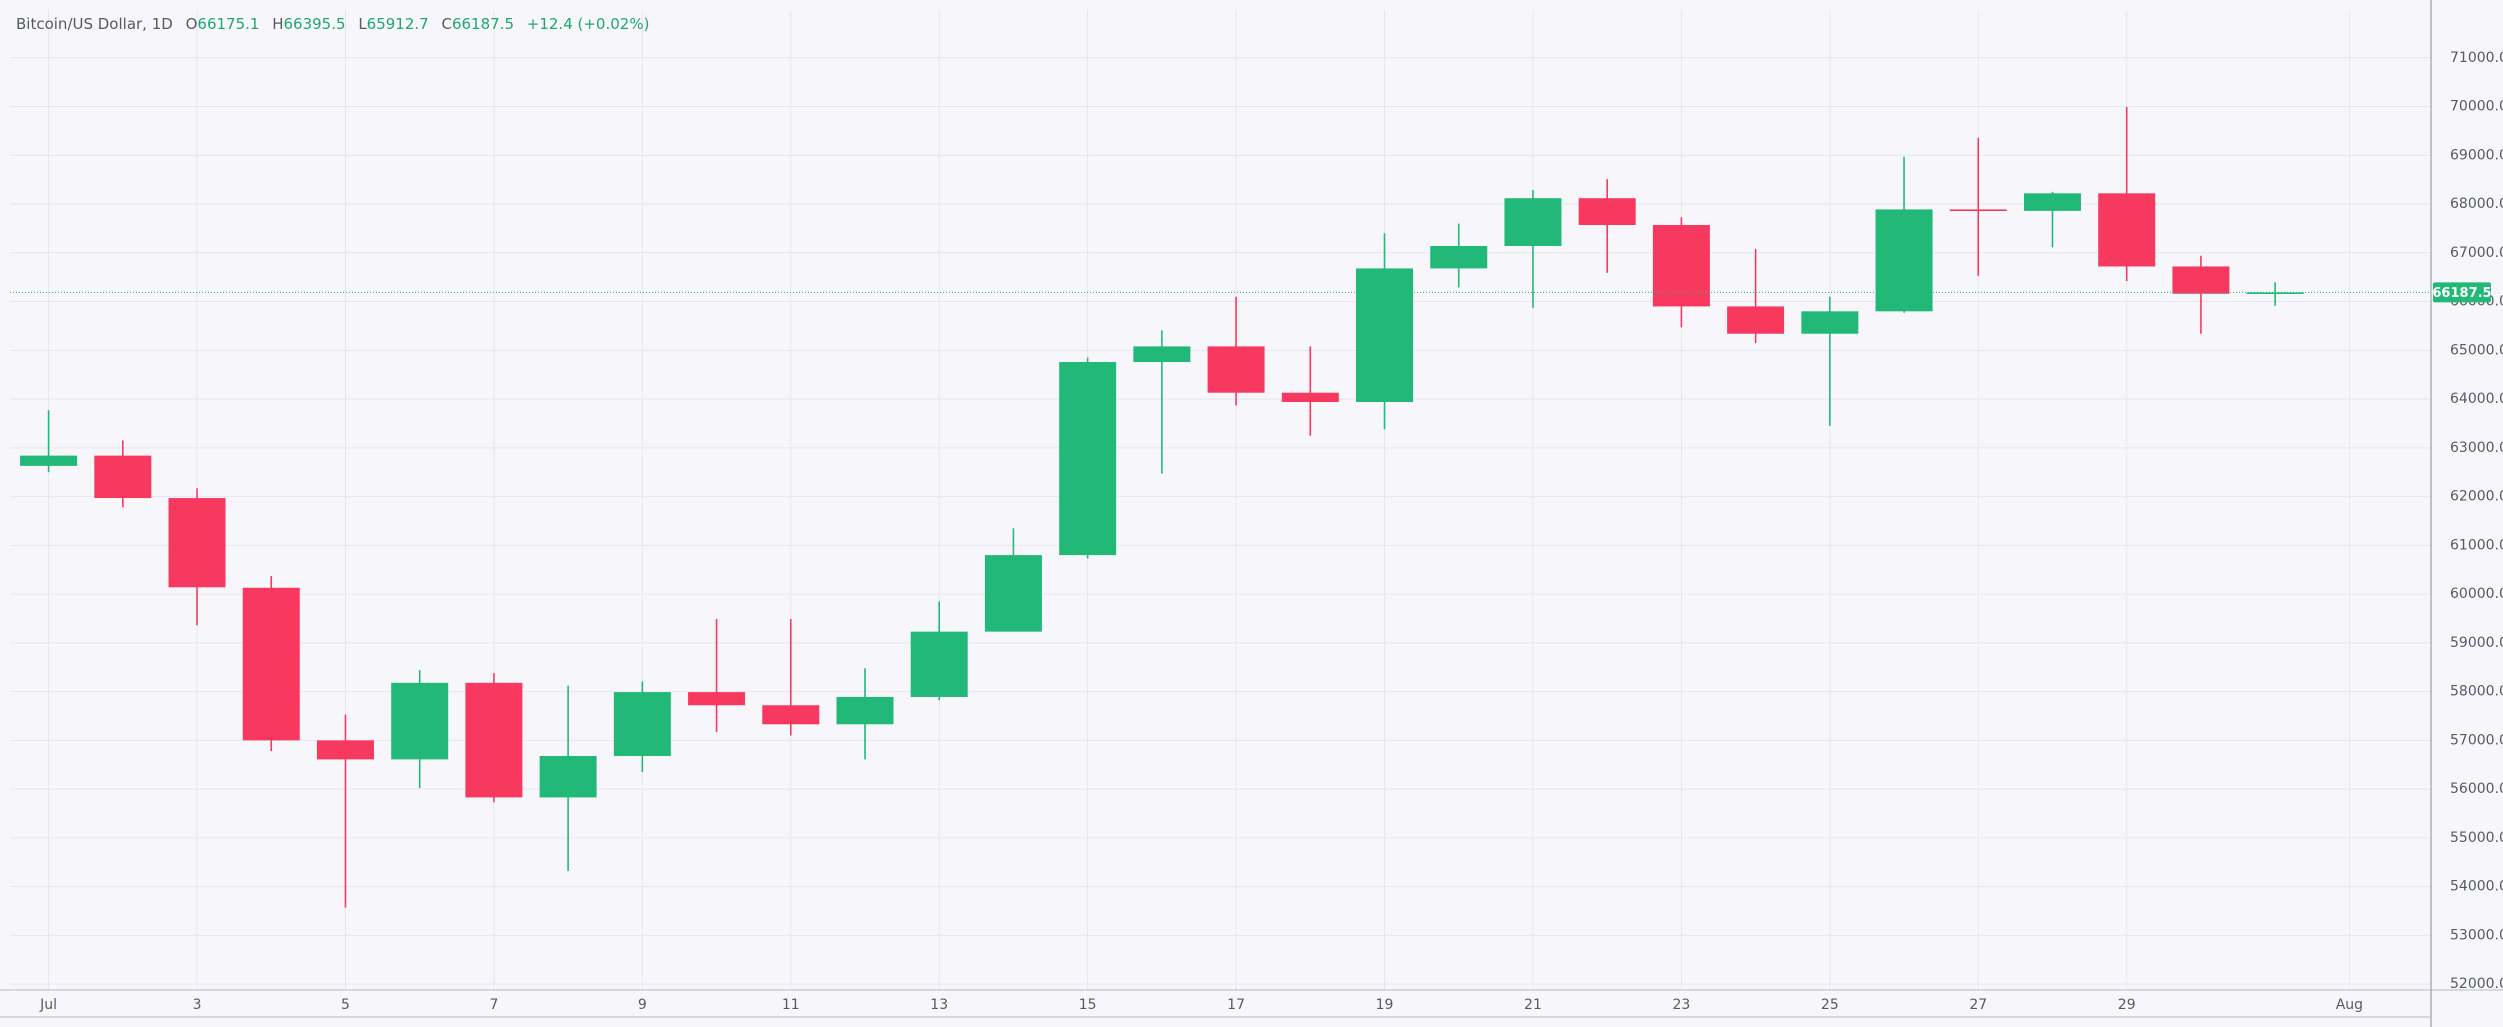  What do you see at coordinates (939, 1005) in the screenshot?
I see `x-tick-label: 13` at bounding box center [939, 1005].